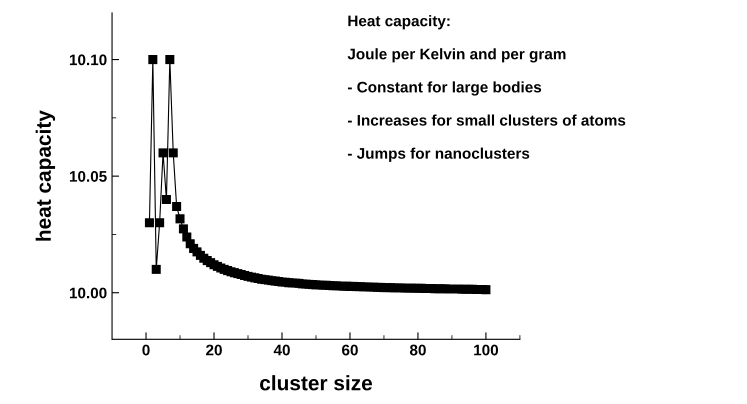  Describe the element at coordinates (399, 22) in the screenshot. I see `annotation: Heat capacity:` at that location.